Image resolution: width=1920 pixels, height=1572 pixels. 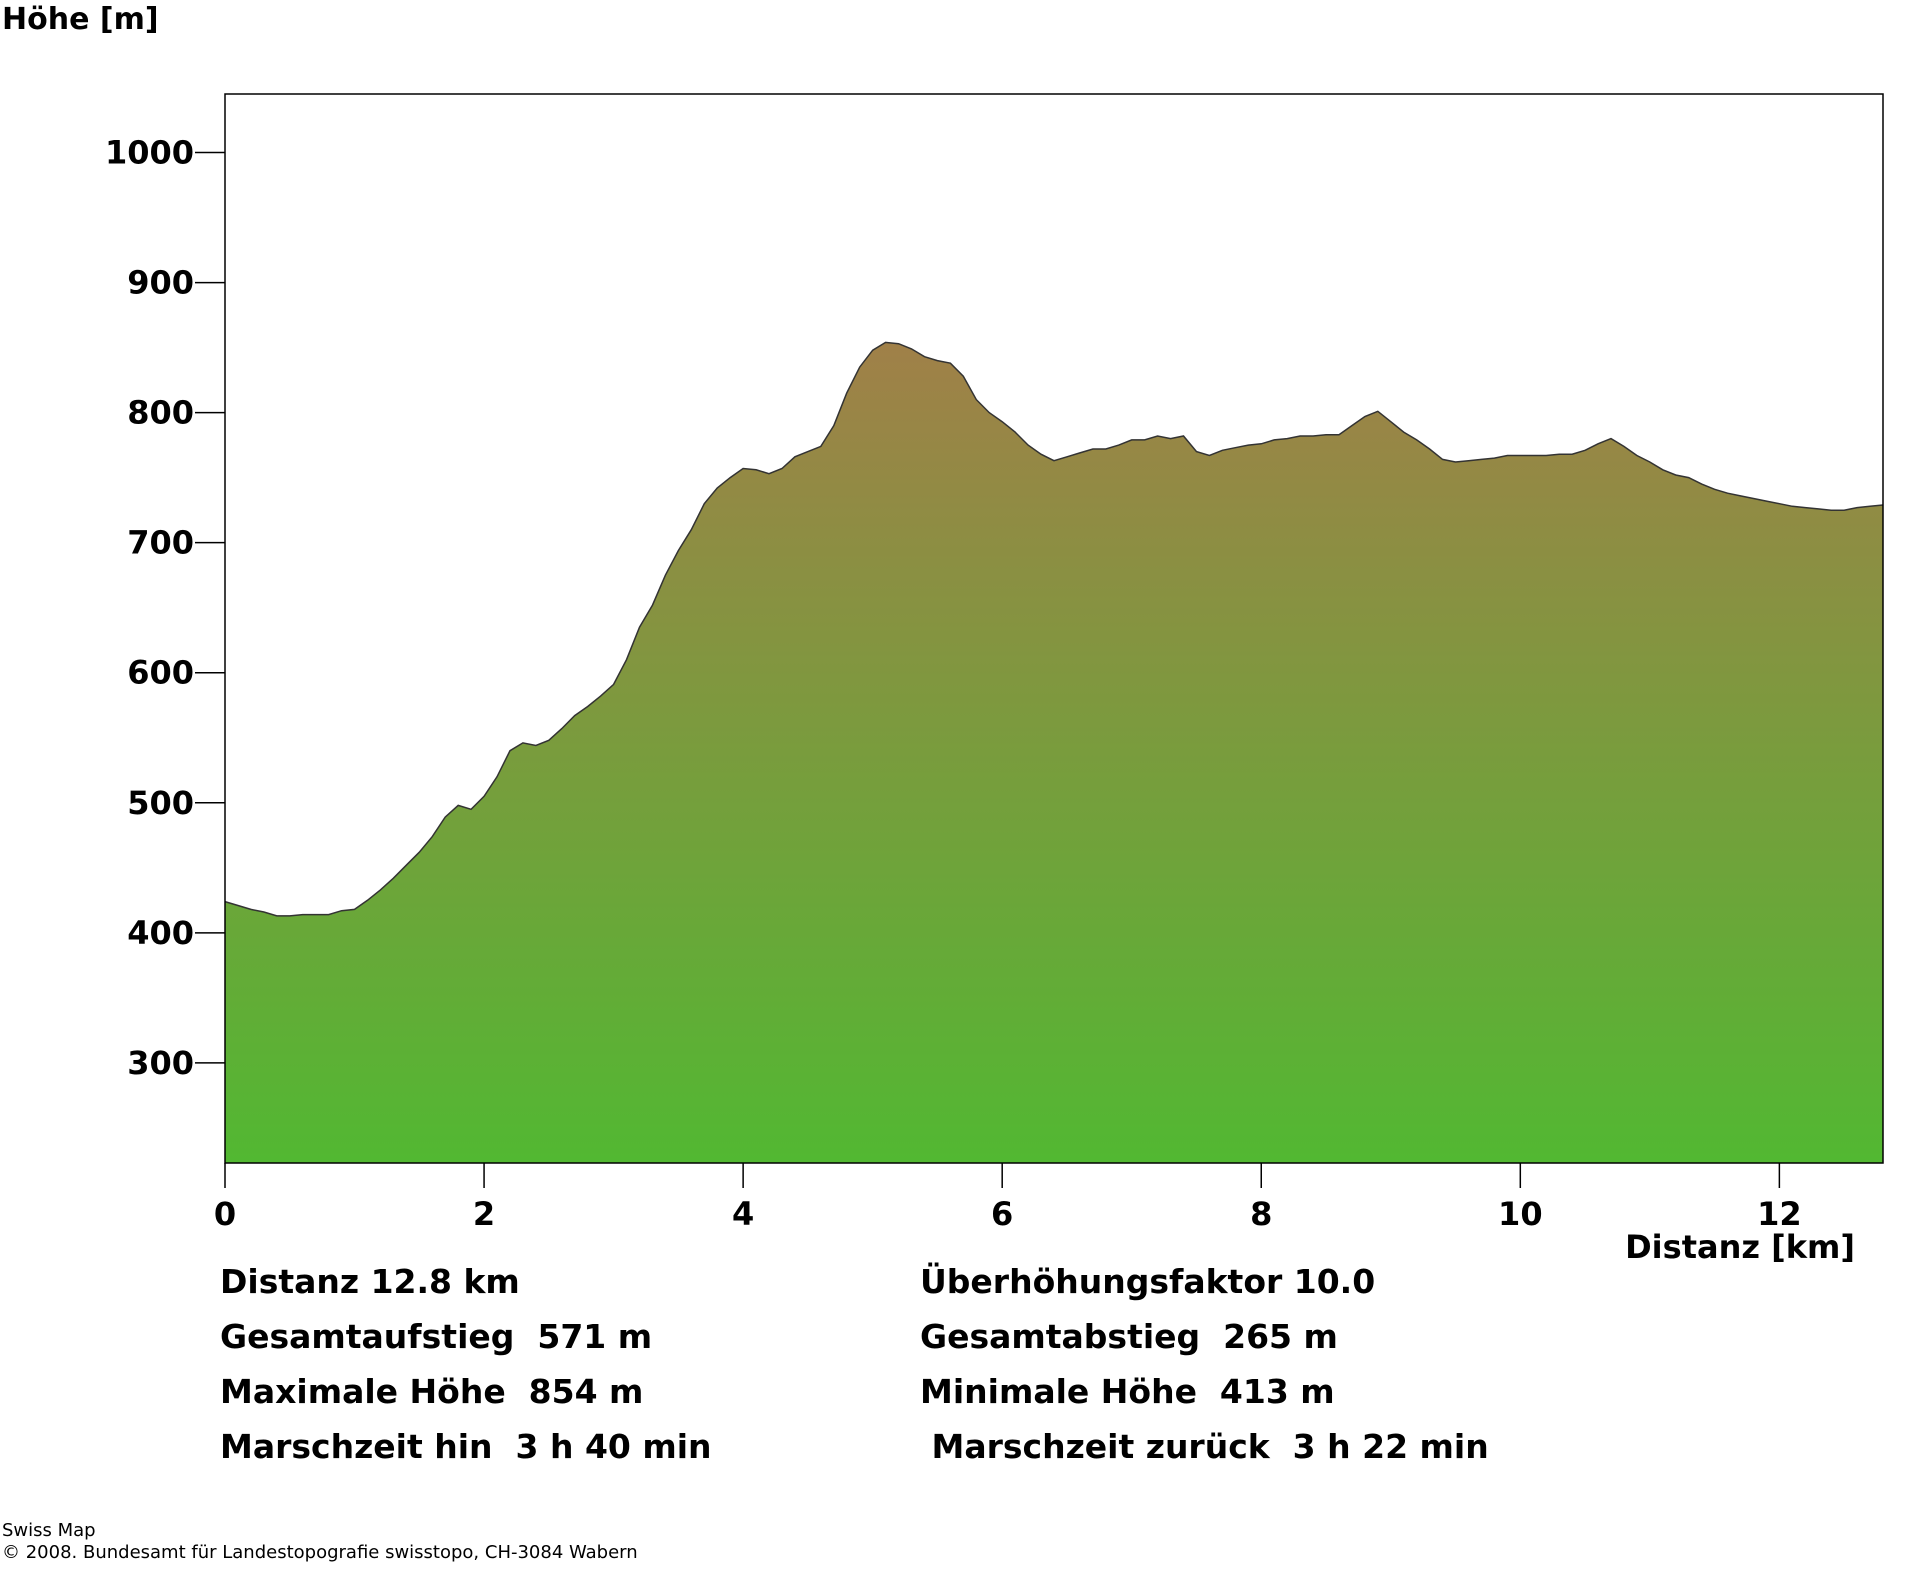 I want to click on x-axis: 0 2 4 6 8 10 12, so click(x=1008, y=1198).